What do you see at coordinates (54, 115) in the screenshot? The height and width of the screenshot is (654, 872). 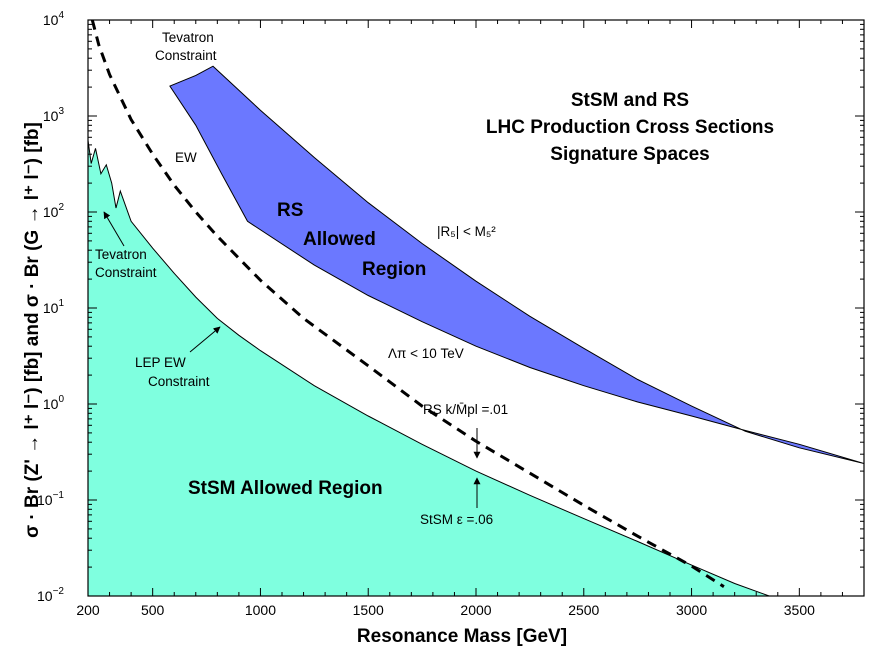 I see `y-tick-label-5: 10³` at bounding box center [54, 115].